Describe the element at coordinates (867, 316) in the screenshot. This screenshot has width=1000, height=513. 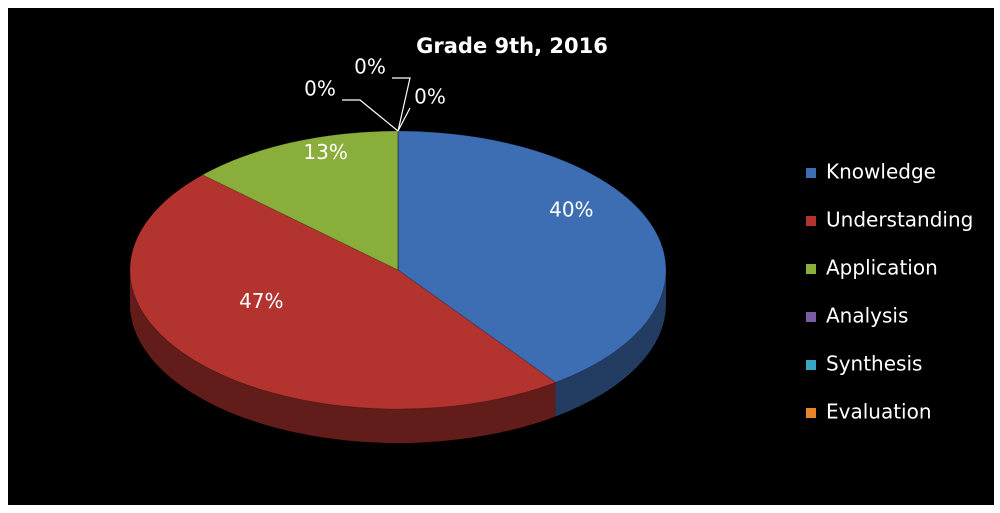
I see `legend-label: Analysis` at that location.